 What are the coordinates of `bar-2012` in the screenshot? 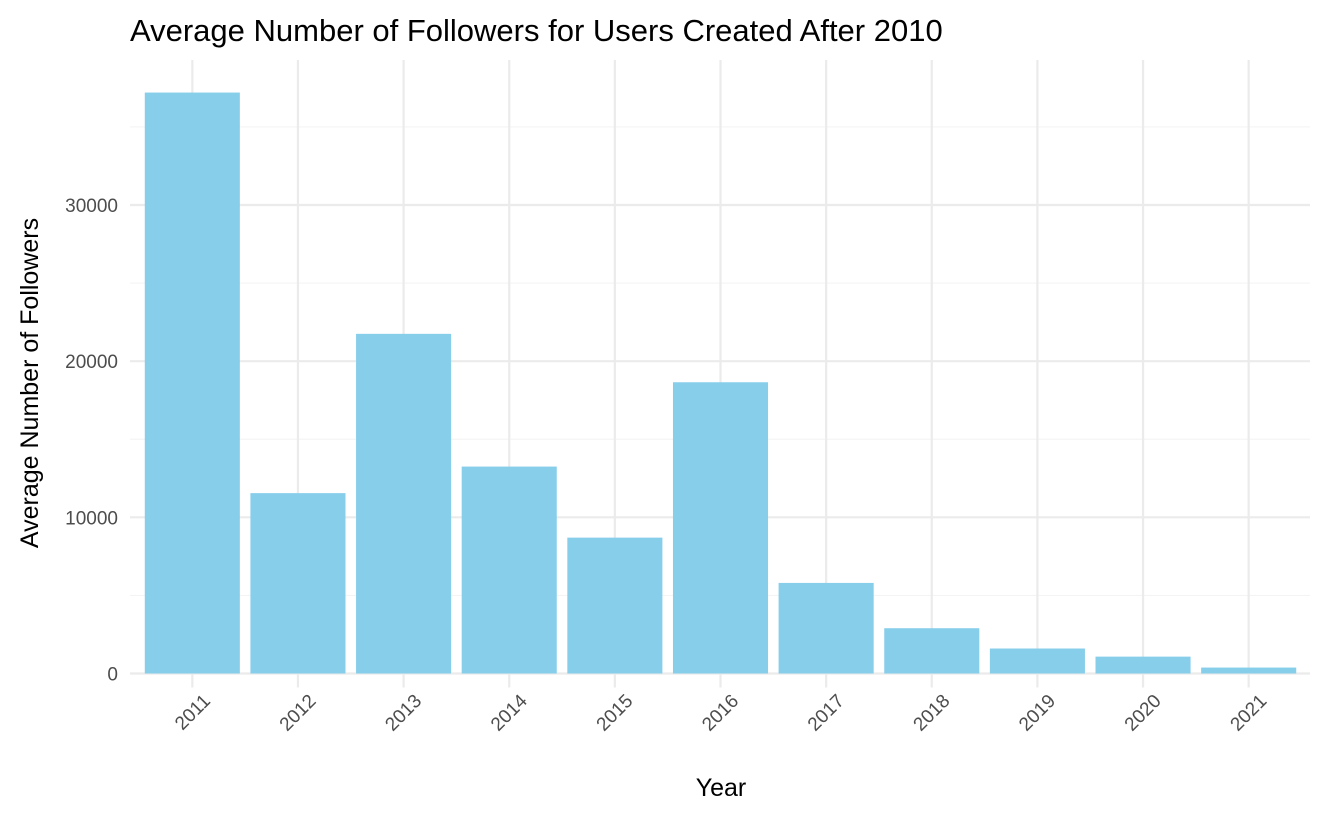 It's located at (298, 583).